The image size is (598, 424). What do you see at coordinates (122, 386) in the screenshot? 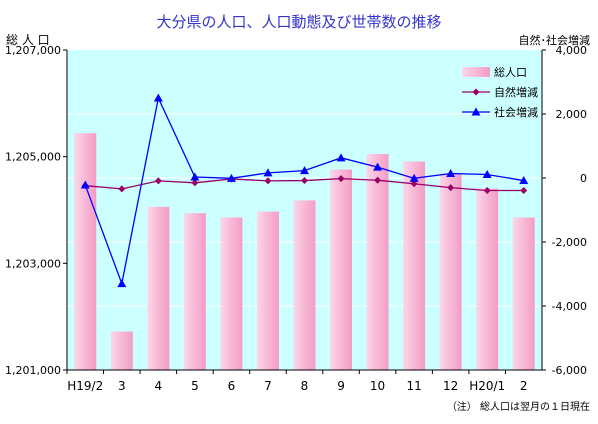
I see `x-tick-label: 3` at bounding box center [122, 386].